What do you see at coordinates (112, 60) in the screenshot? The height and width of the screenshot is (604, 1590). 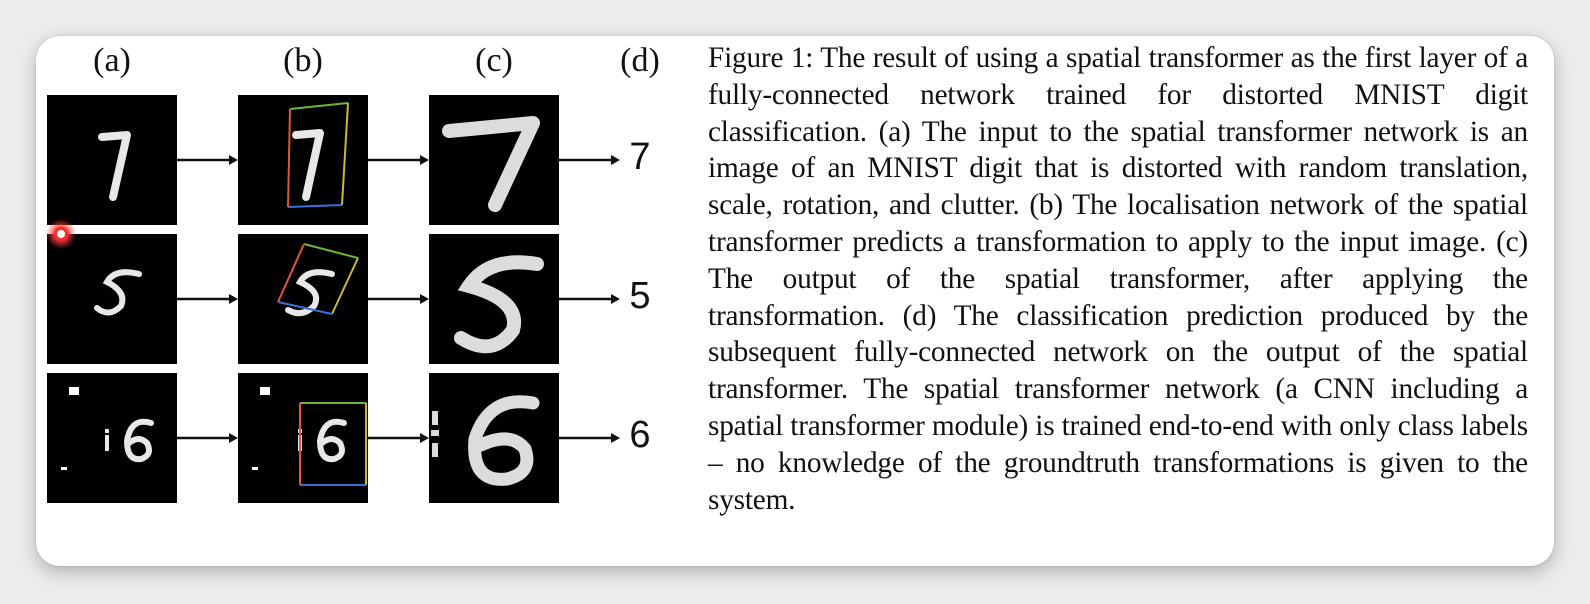 I see `column-label-a: (a)` at bounding box center [112, 60].